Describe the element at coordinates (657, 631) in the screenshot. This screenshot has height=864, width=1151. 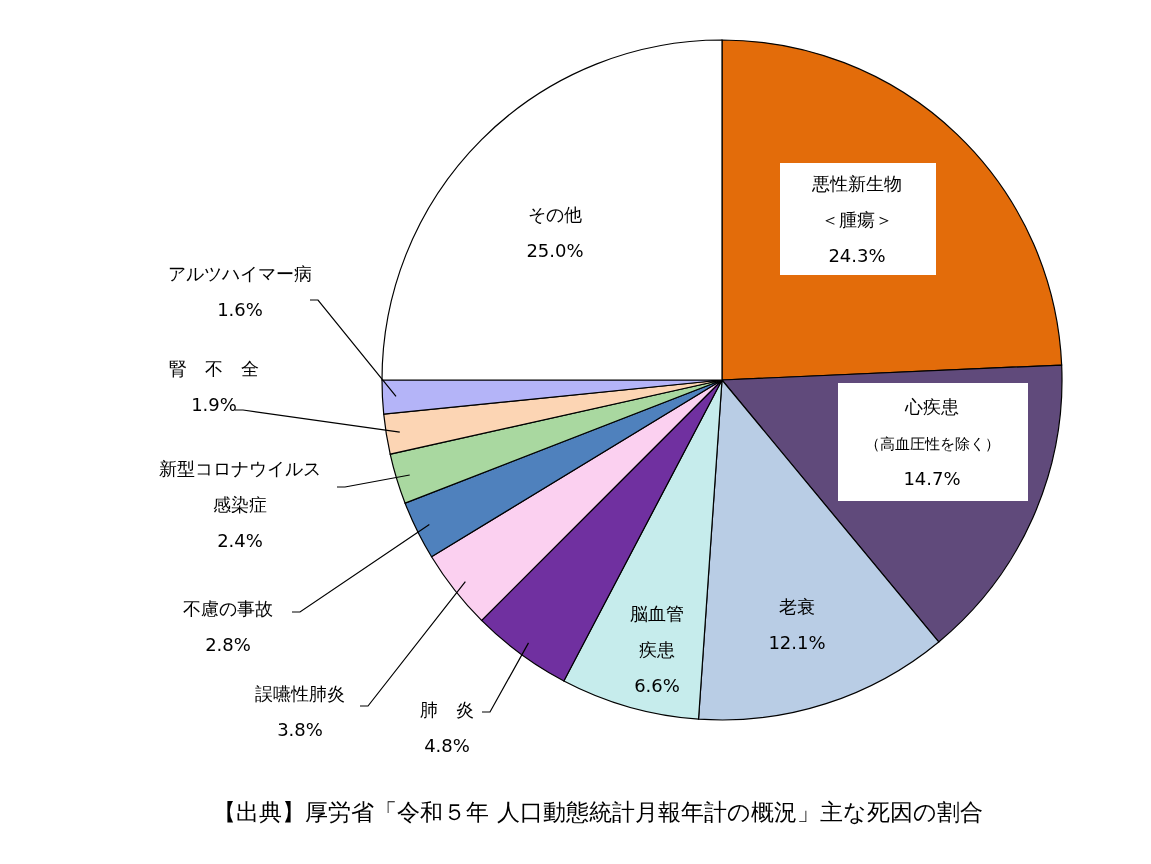
I see `slice-label: 脳血管疾患` at that location.